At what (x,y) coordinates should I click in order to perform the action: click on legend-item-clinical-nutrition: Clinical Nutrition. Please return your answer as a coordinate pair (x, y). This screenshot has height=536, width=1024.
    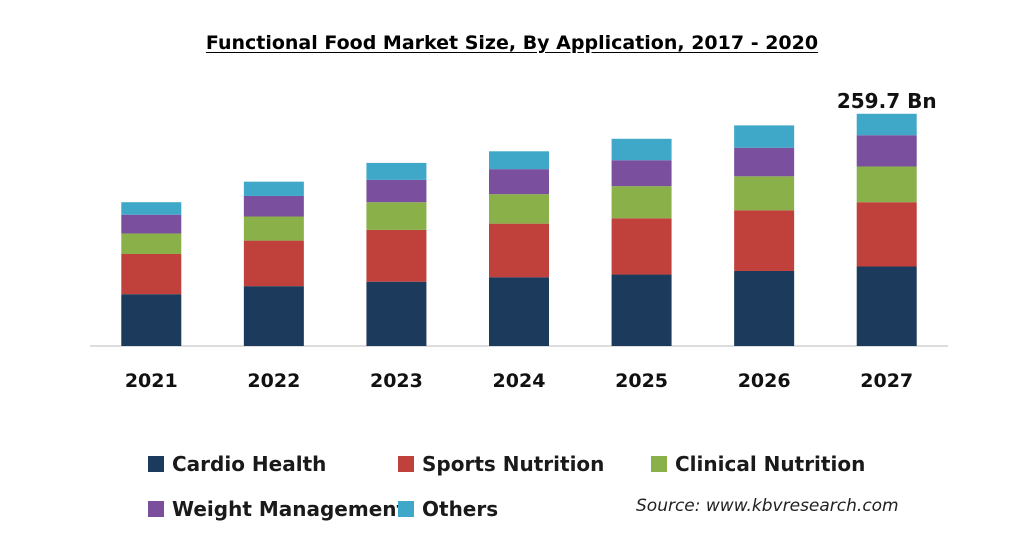
    Looking at the image, I should click on (758, 464).